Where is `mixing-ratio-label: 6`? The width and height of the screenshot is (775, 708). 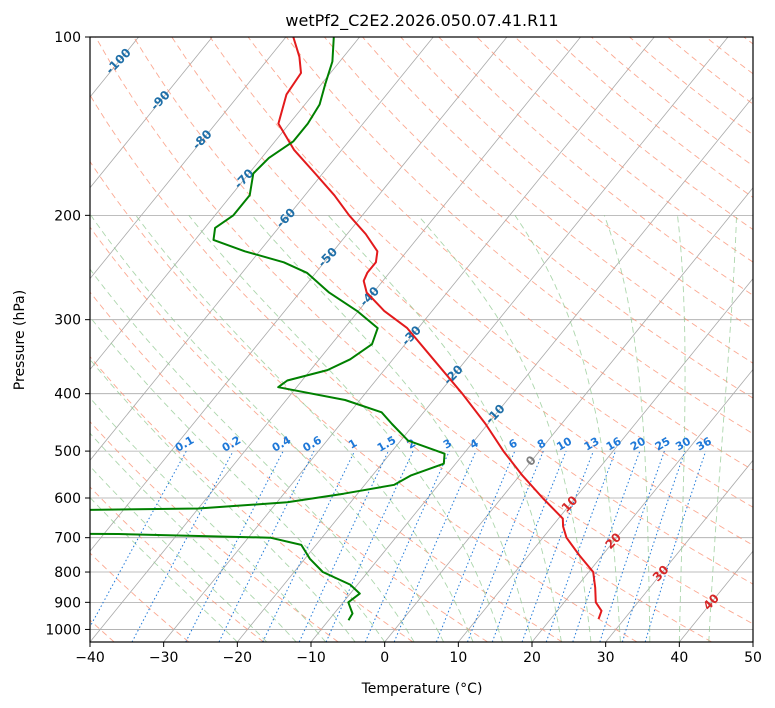 mixing-ratio-label: 6 is located at coordinates (512, 443).